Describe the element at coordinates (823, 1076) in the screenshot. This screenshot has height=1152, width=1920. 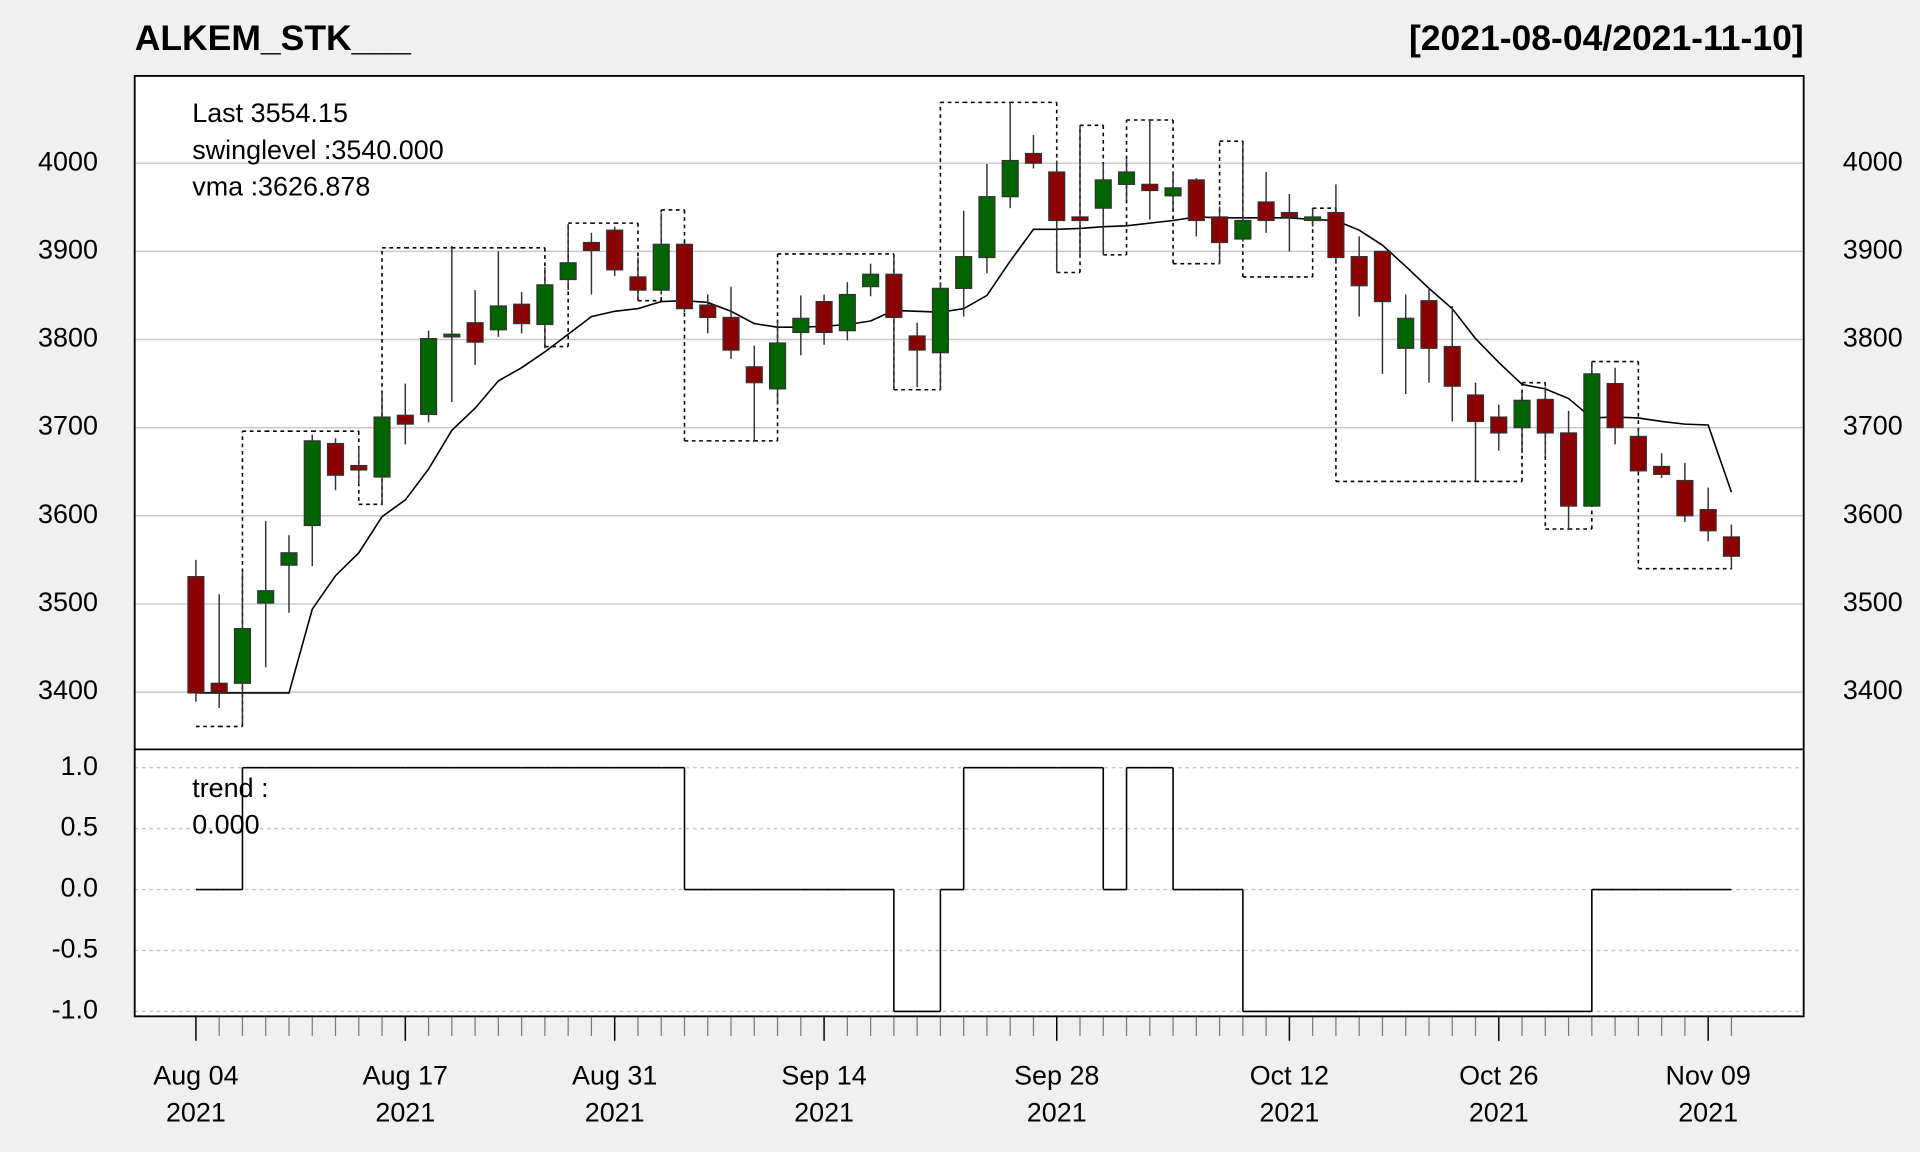
I see `x-tick-label: Sep 14` at that location.